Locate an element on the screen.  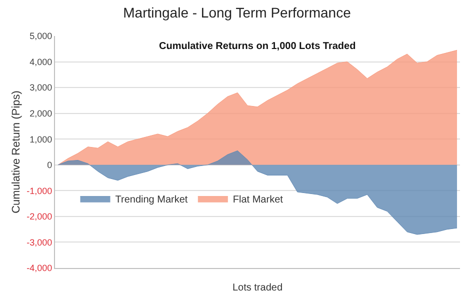
x-axis-title: Lots traded is located at coordinates (257, 288).